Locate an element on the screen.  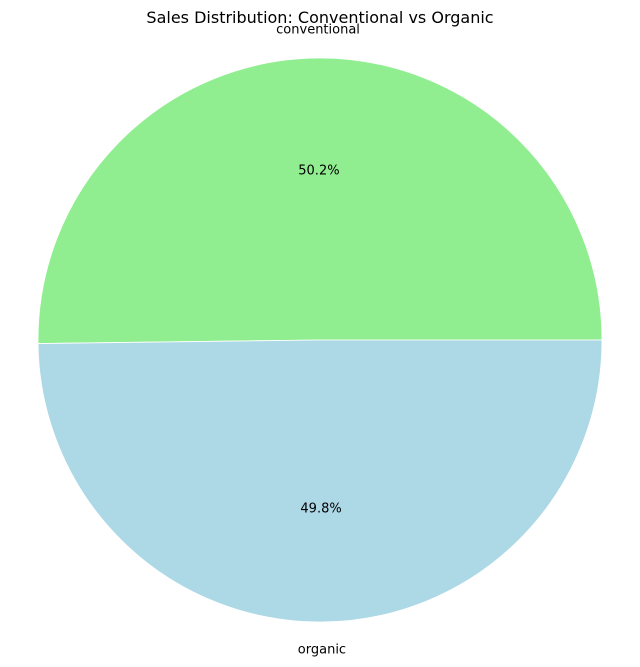
slice-label-conventional: conventional is located at coordinates (318, 29).